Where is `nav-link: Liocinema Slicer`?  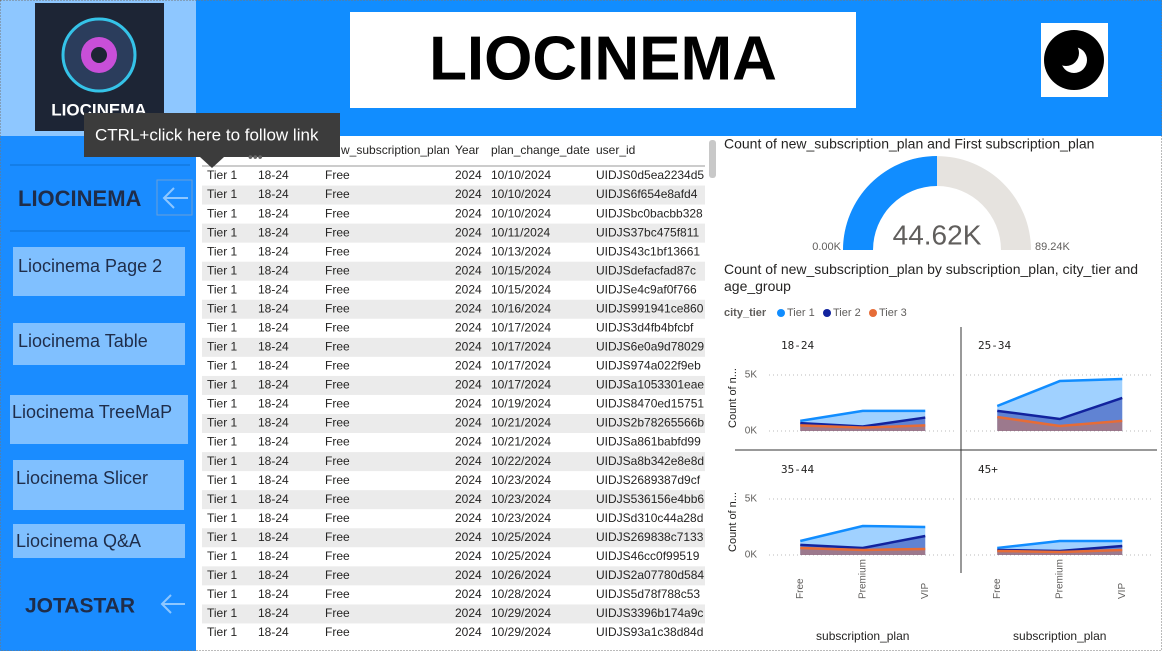
nav-link: Liocinema Slicer is located at coordinates (82, 478).